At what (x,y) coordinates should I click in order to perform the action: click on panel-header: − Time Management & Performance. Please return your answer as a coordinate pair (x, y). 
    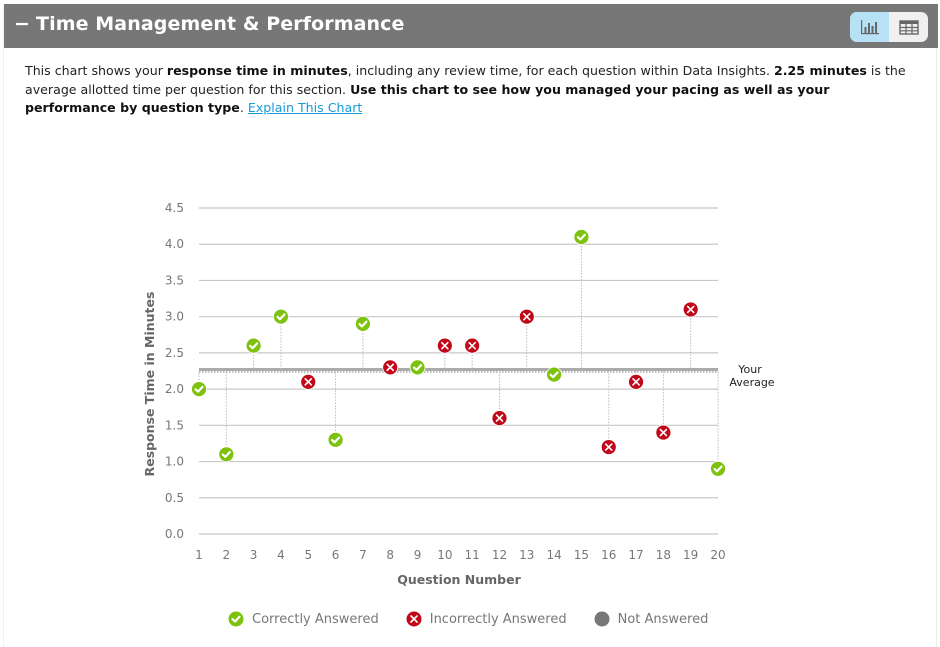
    Looking at the image, I should click on (471, 26).